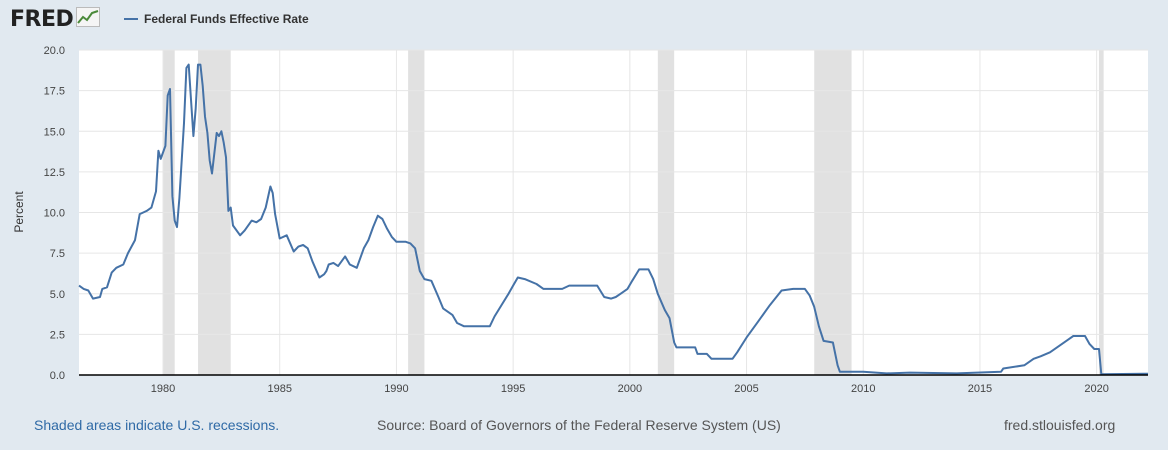 Image resolution: width=1168 pixels, height=450 pixels. I want to click on y-tick-labels: 0.0 2.5 5.0 7.5 10.0 12.5 15.0 17.5 20.0, so click(54, 213).